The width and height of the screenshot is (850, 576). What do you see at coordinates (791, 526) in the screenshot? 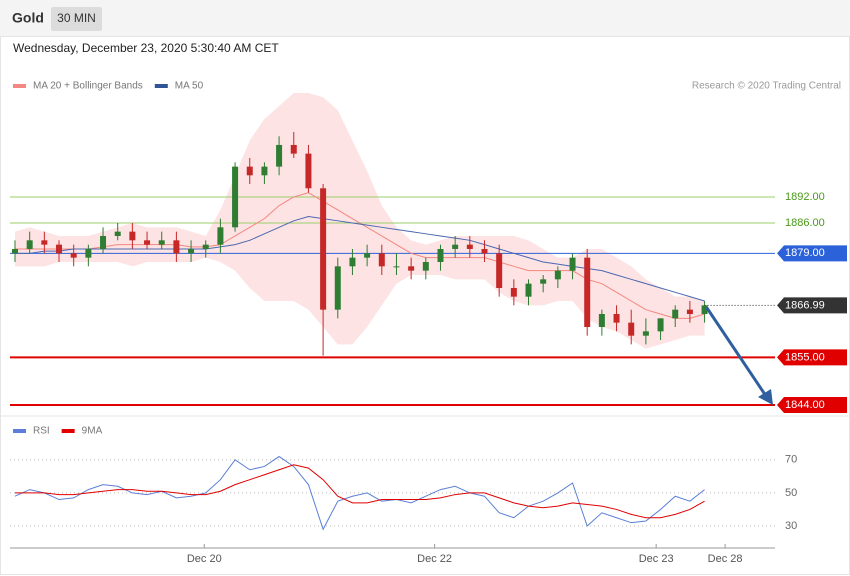
I see `y-tick-label: 30` at bounding box center [791, 526].